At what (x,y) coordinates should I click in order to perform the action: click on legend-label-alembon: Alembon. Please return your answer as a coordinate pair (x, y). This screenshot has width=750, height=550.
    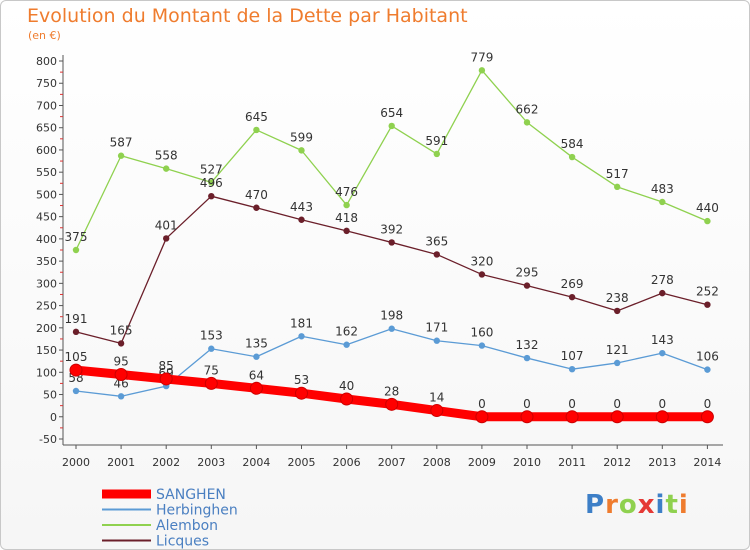
    Looking at the image, I should click on (187, 526).